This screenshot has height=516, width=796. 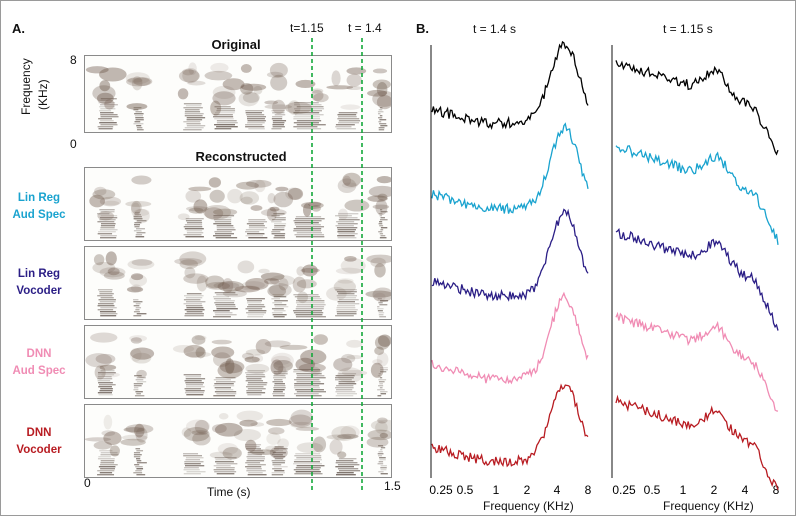 What do you see at coordinates (73, 60) in the screenshot?
I see `ytick-8: 8` at bounding box center [73, 60].